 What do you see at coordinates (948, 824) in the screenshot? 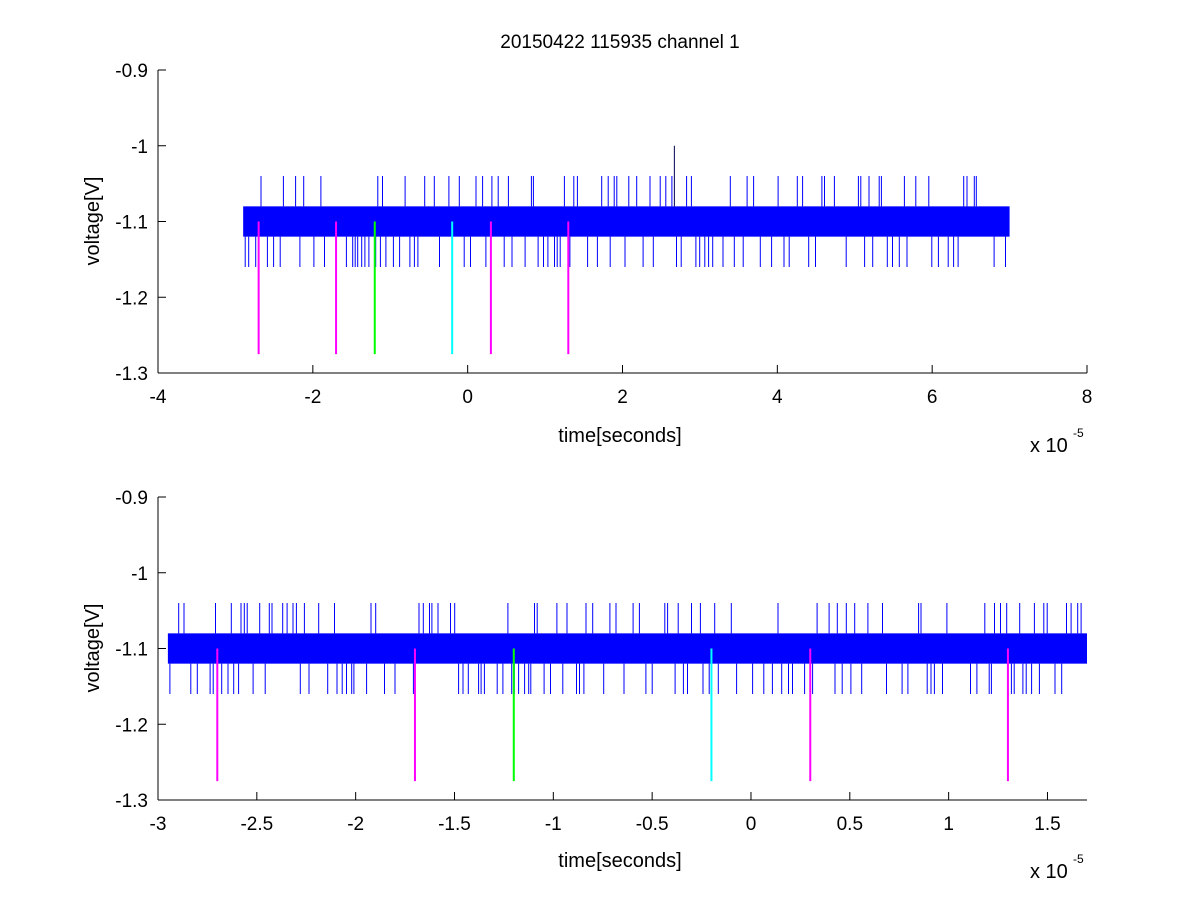
I see `x-tick-label: 1` at bounding box center [948, 824].